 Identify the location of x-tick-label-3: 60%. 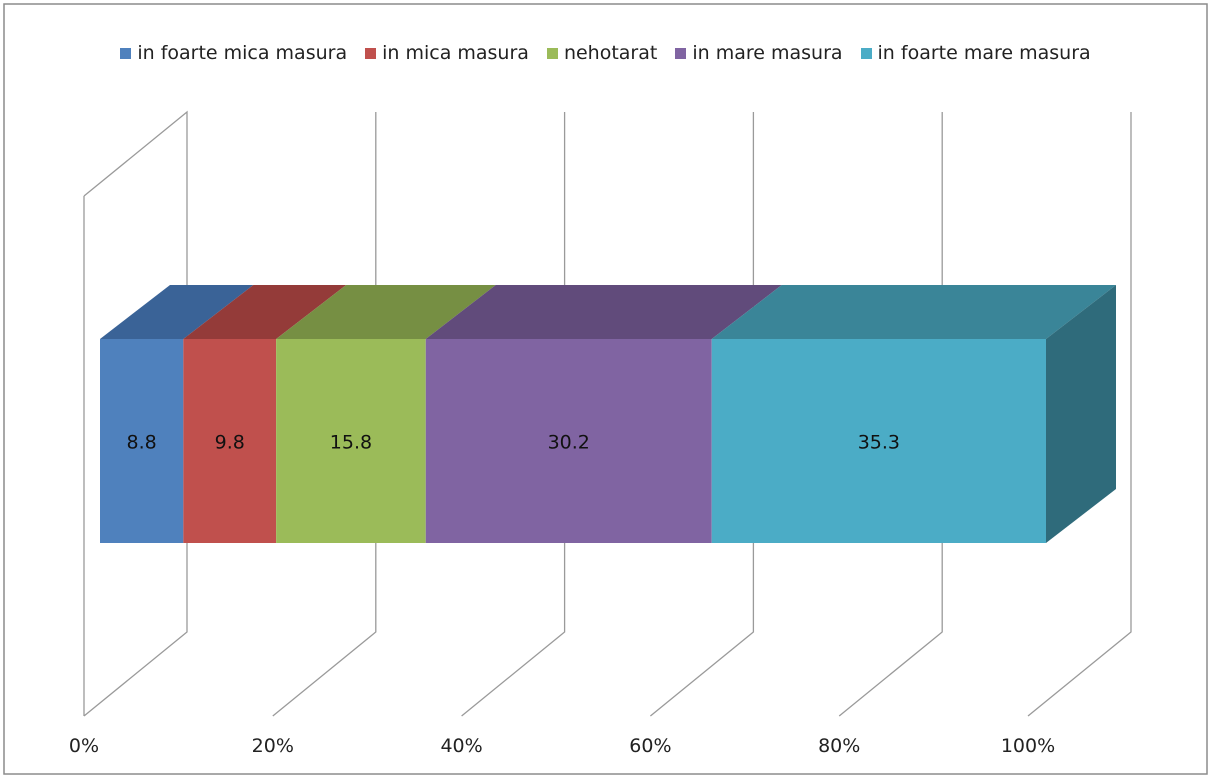
(650, 746).